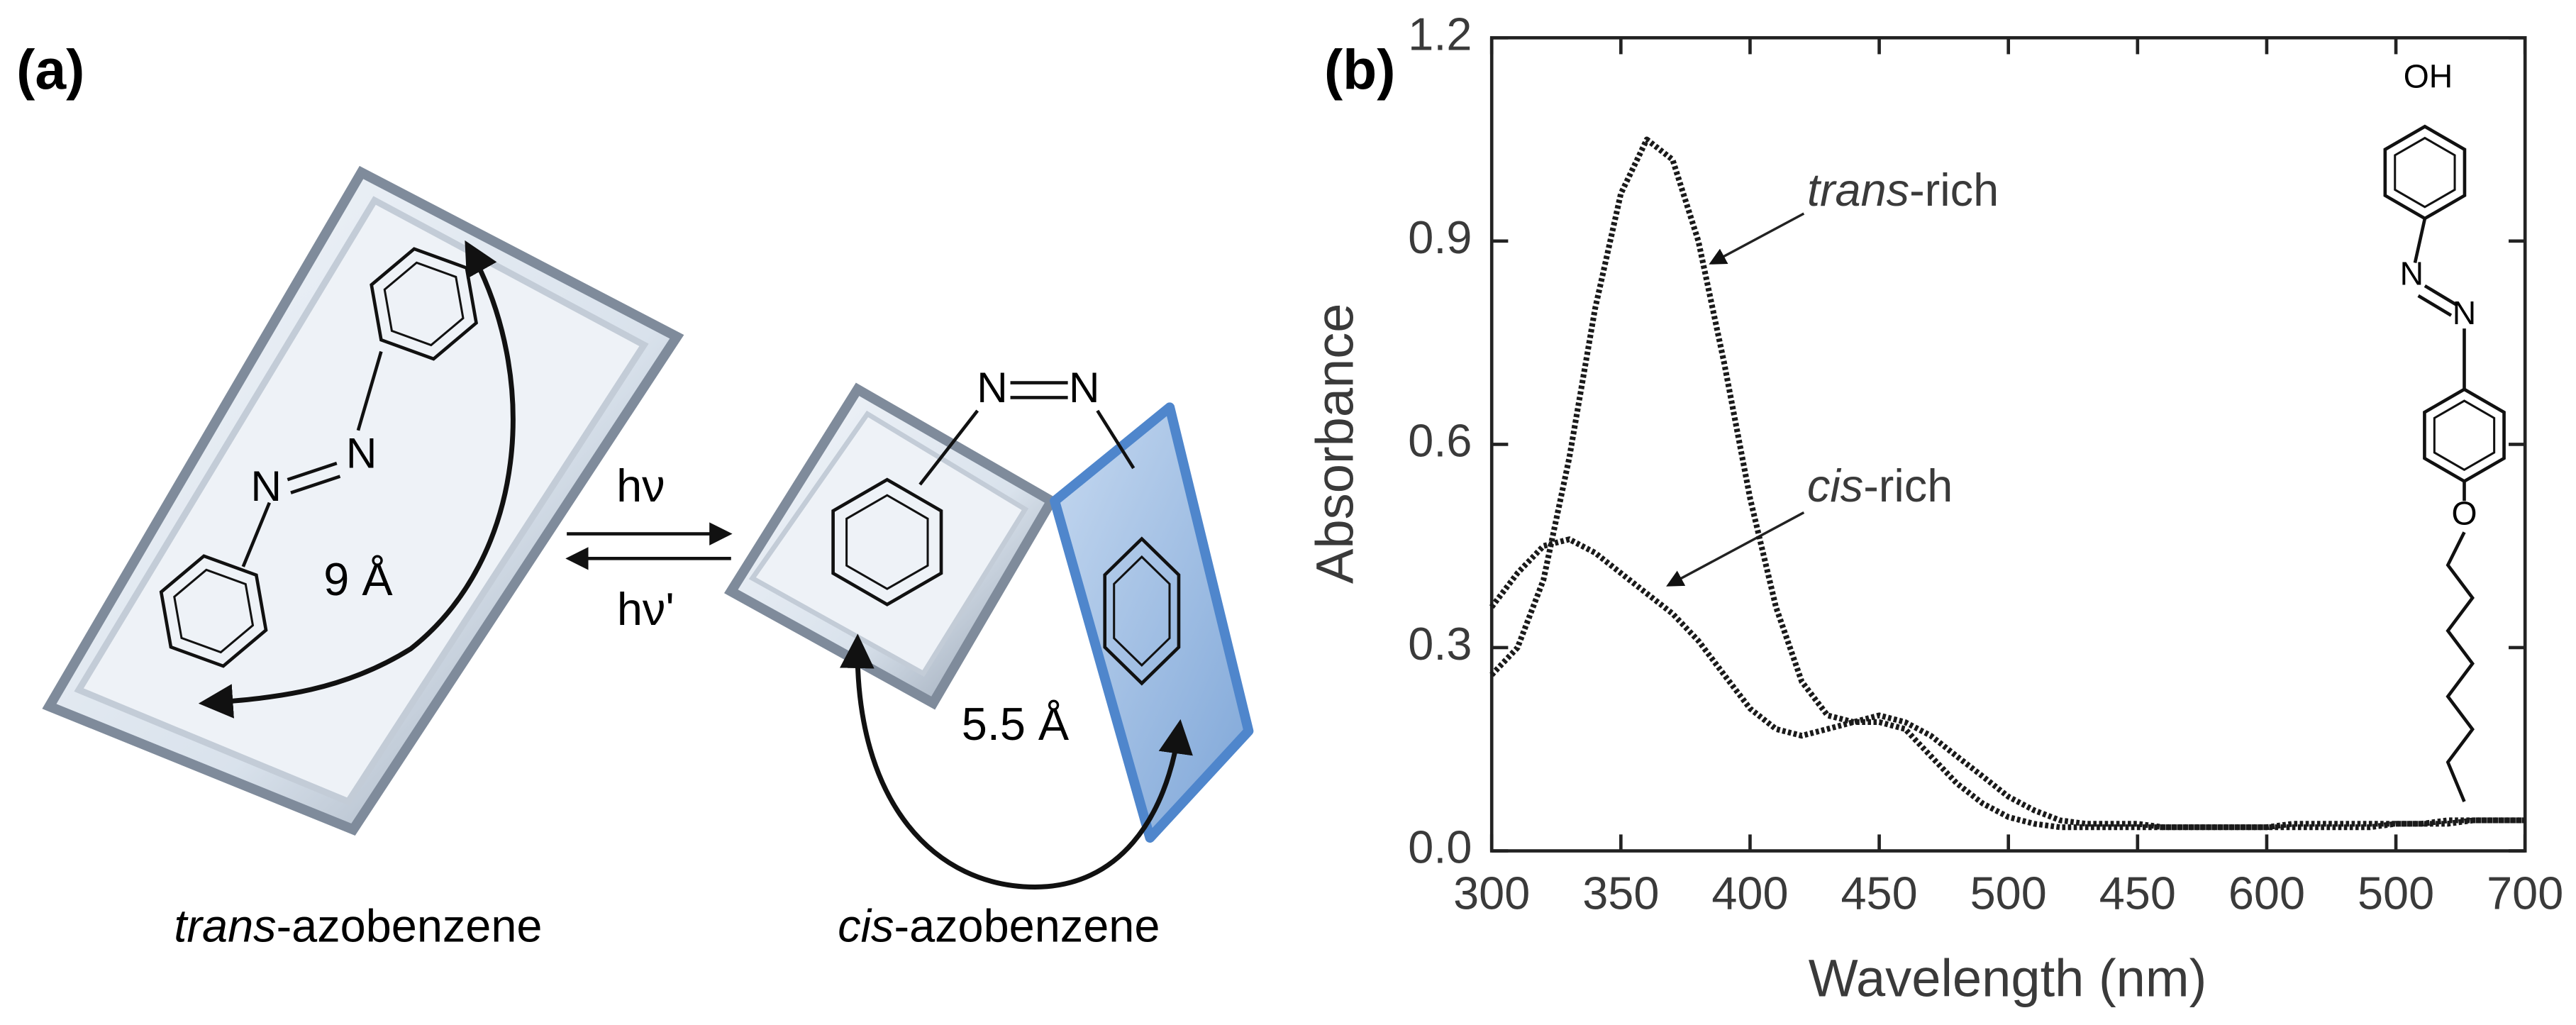 This screenshot has height=1025, width=2576. Describe the element at coordinates (1440, 34) in the screenshot. I see `y-tick-label: 1.2` at that location.